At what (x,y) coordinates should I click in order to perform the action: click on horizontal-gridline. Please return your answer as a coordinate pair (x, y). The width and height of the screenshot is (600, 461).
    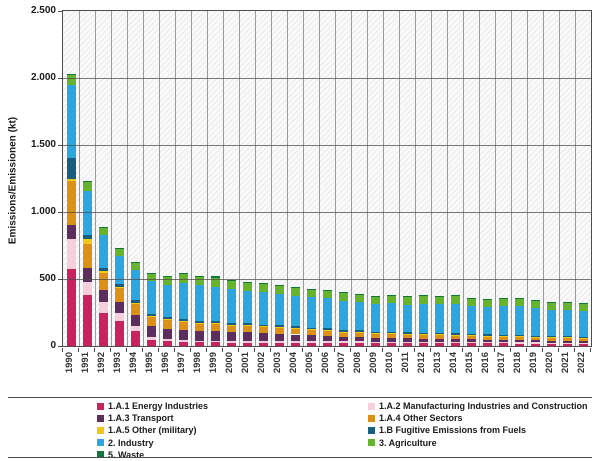
    Looking at the image, I should click on (327, 78).